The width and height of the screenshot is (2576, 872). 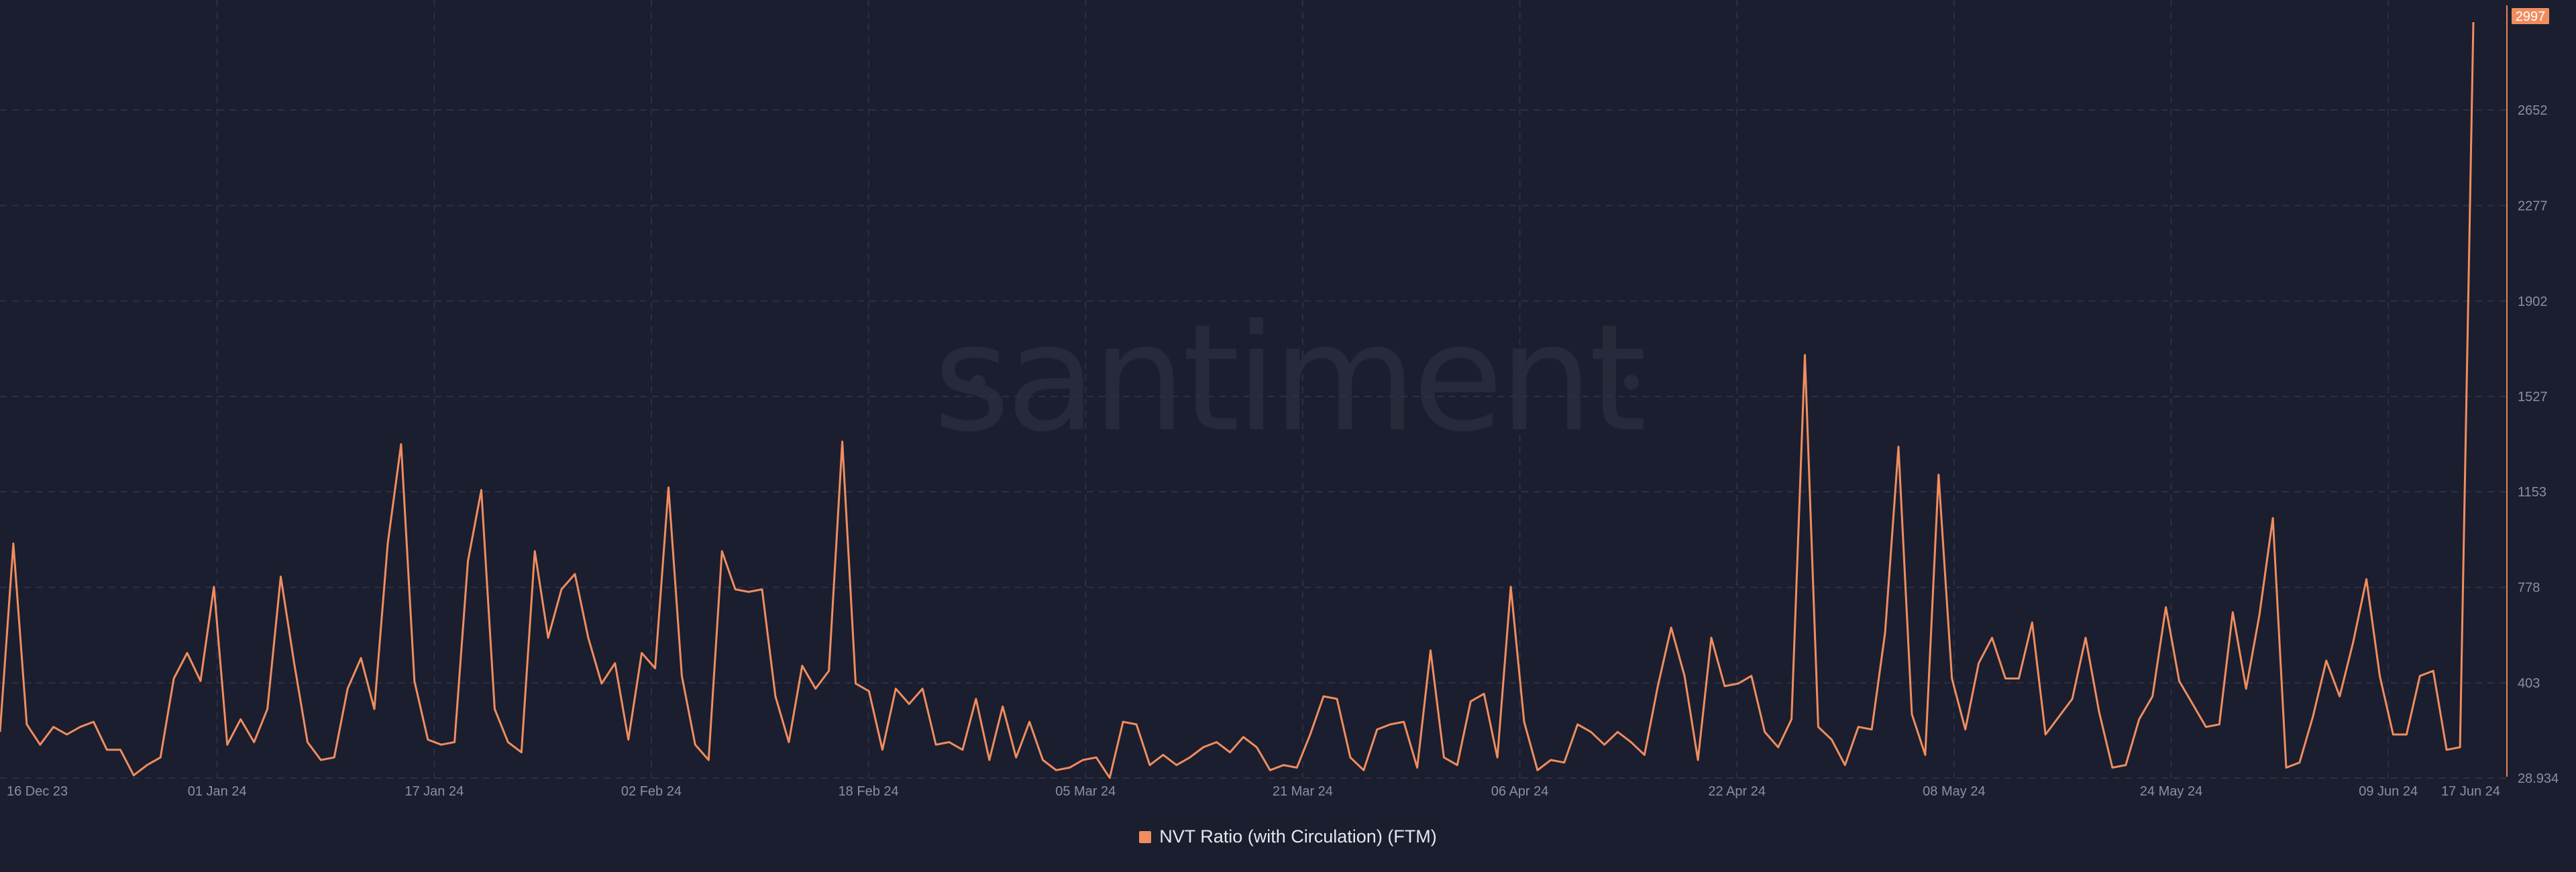 I want to click on x-tick-label: 06 Apr 24, so click(x=1520, y=791).